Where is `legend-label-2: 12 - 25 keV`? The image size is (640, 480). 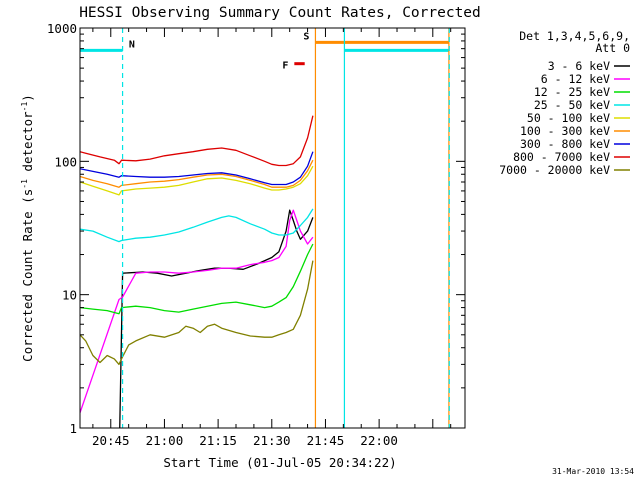
legend-label-2: 12 - 25 keV is located at coordinates (572, 92).